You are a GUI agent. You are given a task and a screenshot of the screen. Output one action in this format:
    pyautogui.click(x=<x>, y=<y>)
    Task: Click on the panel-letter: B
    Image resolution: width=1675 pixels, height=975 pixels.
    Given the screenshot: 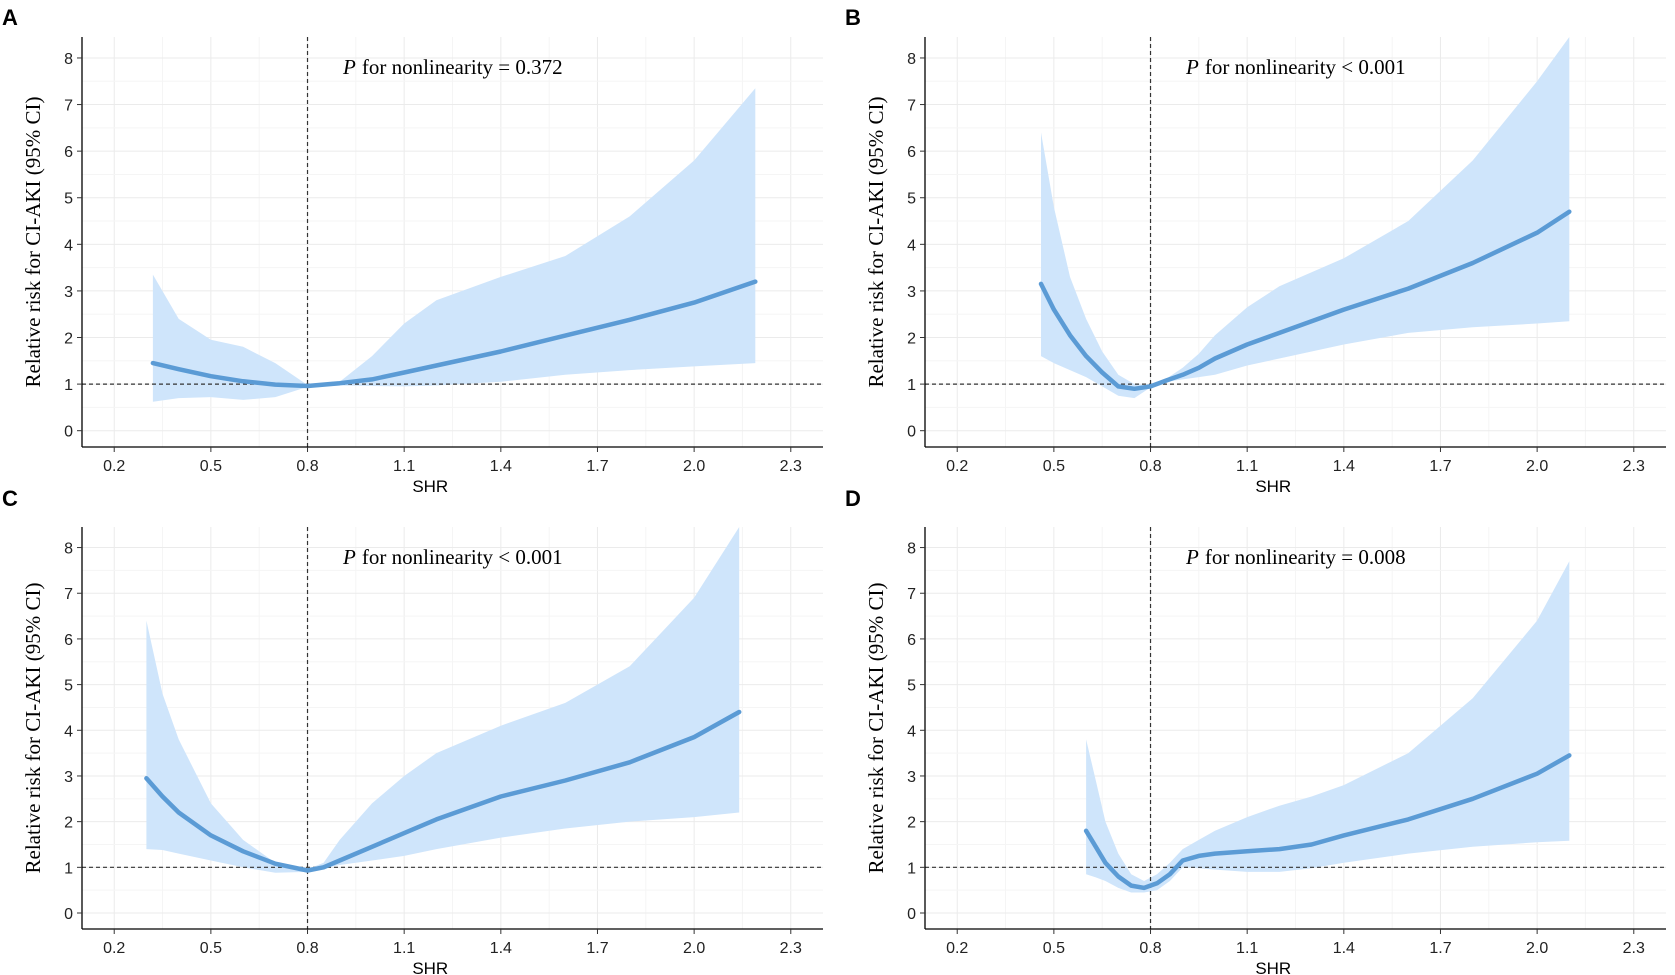 What is the action you would take?
    pyautogui.click(x=853, y=17)
    